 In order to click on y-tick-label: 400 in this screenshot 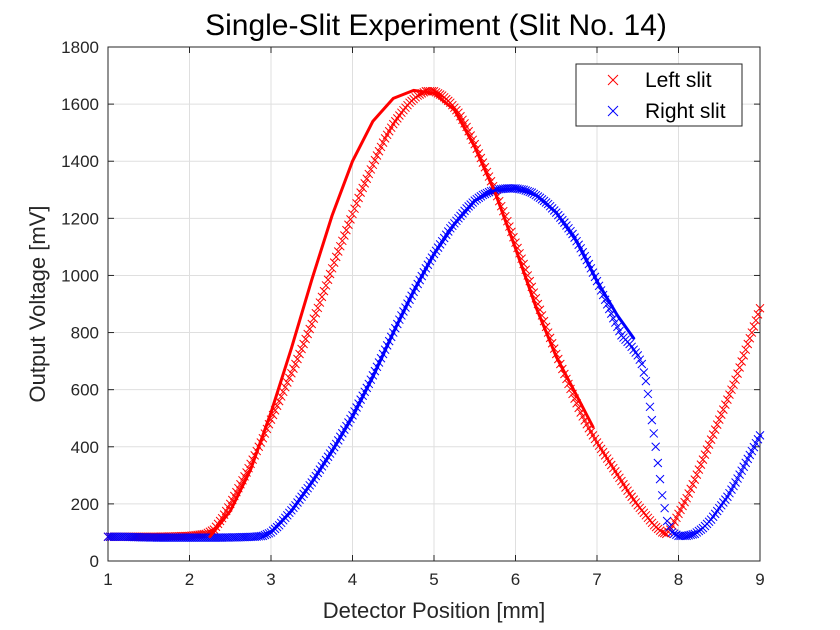, I will do `click(85, 447)`.